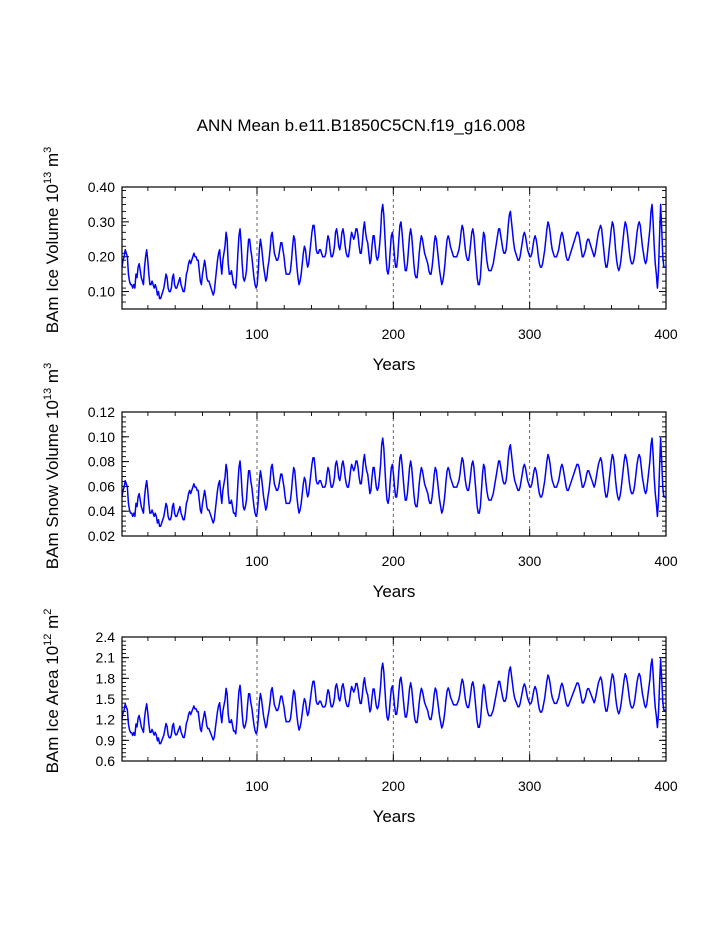 This screenshot has width=723, height=935. What do you see at coordinates (101, 187) in the screenshot?
I see `y-tick-label: 0.40` at bounding box center [101, 187].